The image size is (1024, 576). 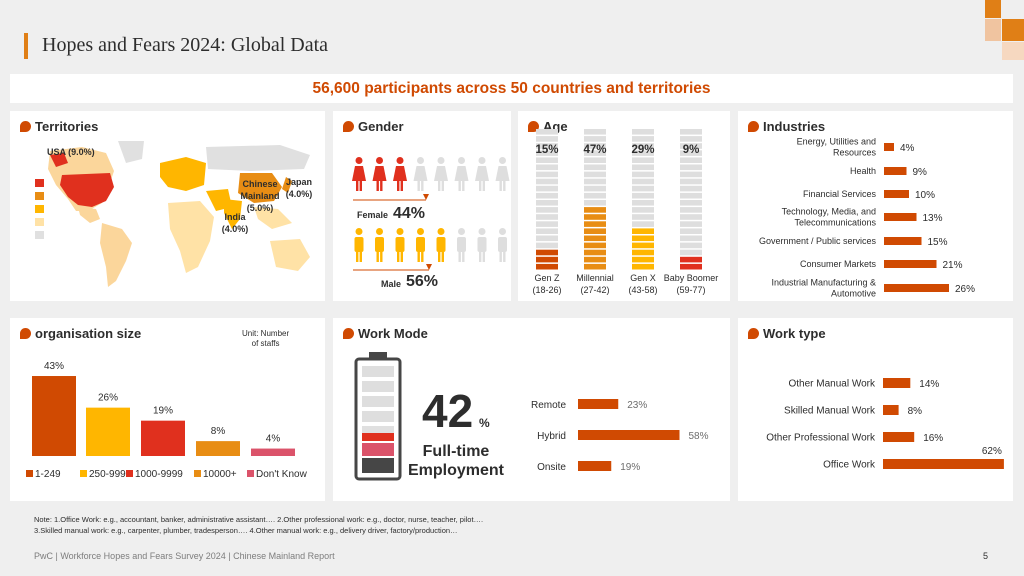 I want to click on orgsize-legend-label: Don't Know, so click(x=282, y=474).